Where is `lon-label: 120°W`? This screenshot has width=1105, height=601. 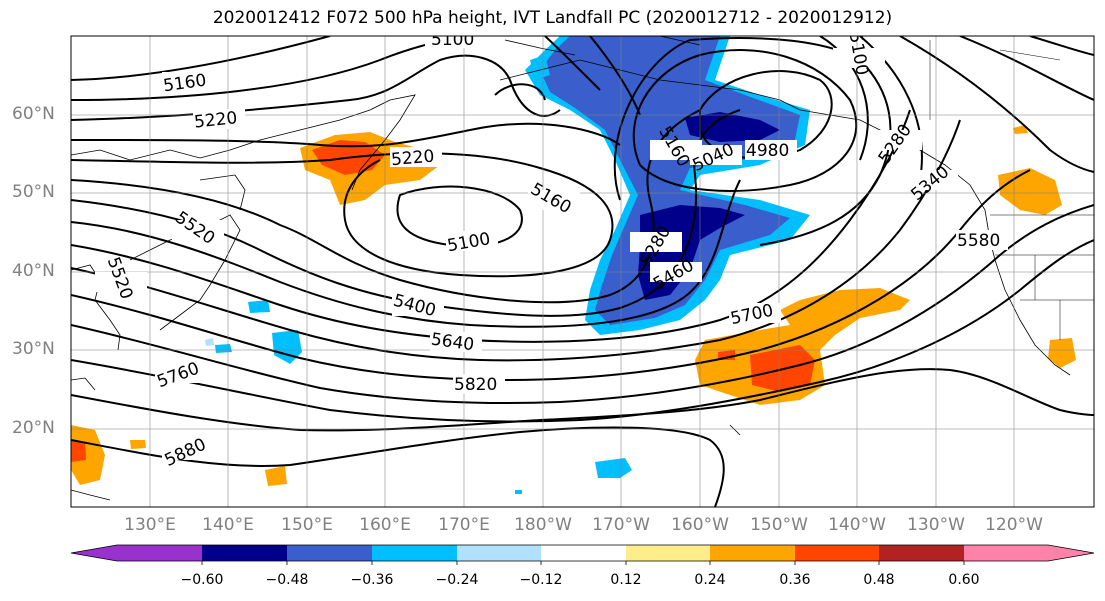
lon-label: 120°W is located at coordinates (1014, 525).